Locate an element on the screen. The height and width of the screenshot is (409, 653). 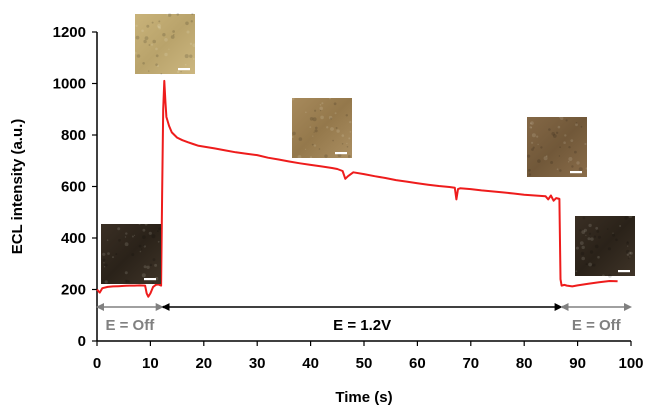
y-tick-label: 200 is located at coordinates (73, 290).